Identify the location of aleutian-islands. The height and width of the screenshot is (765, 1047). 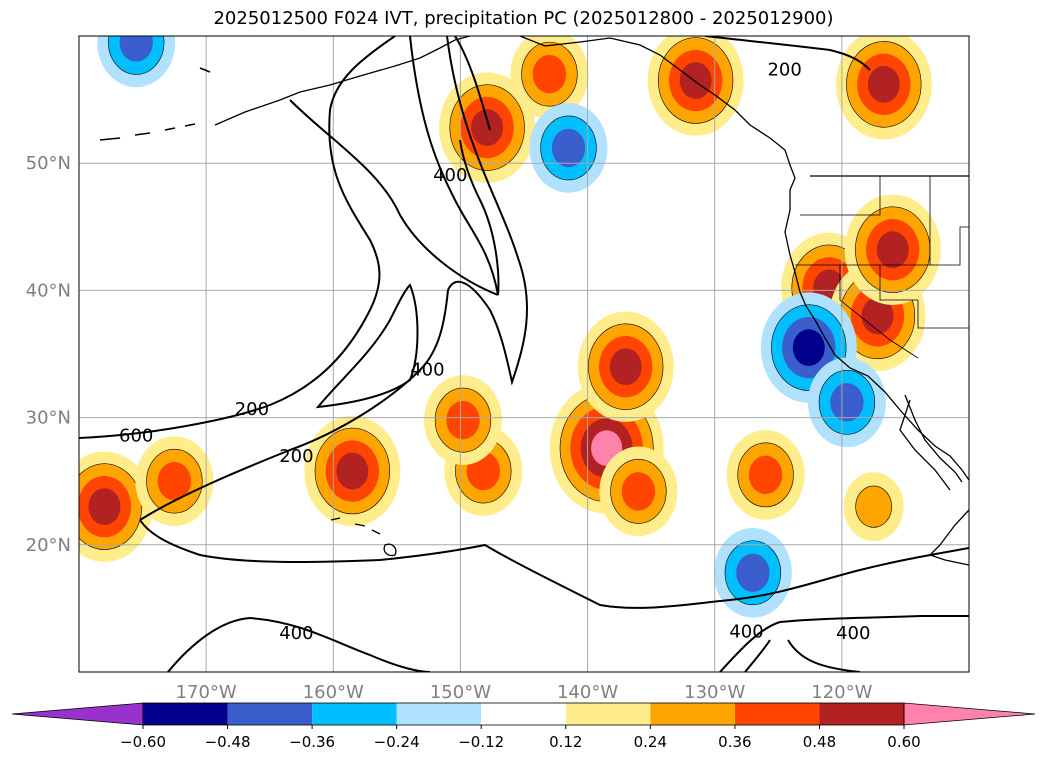
(155, 104).